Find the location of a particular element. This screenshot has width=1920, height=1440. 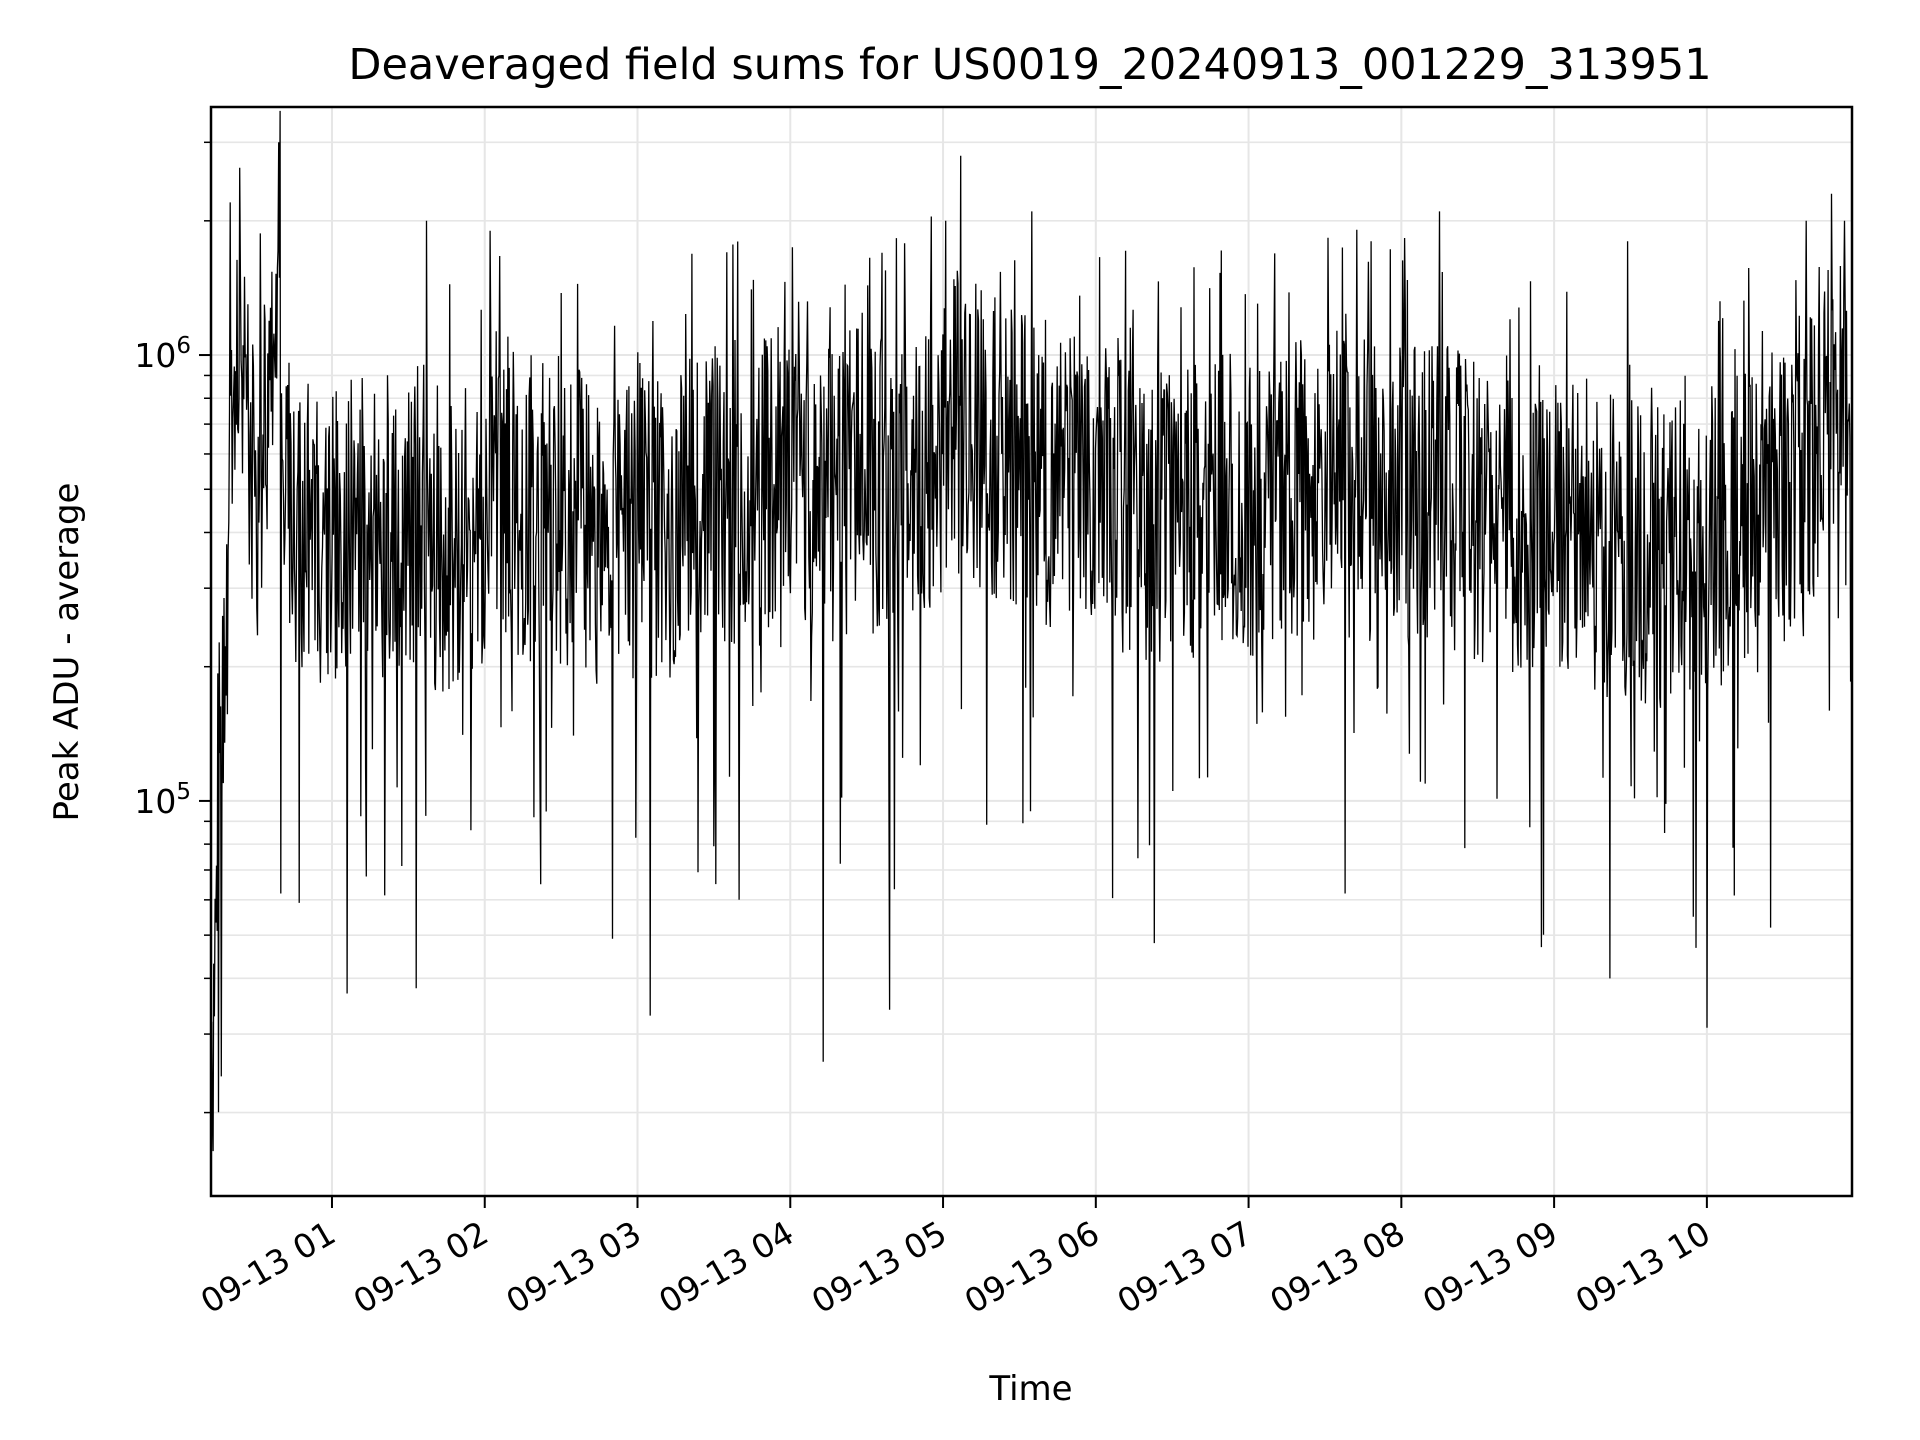

y-axis-title: Peak ADU - average is located at coordinates (67, 652).